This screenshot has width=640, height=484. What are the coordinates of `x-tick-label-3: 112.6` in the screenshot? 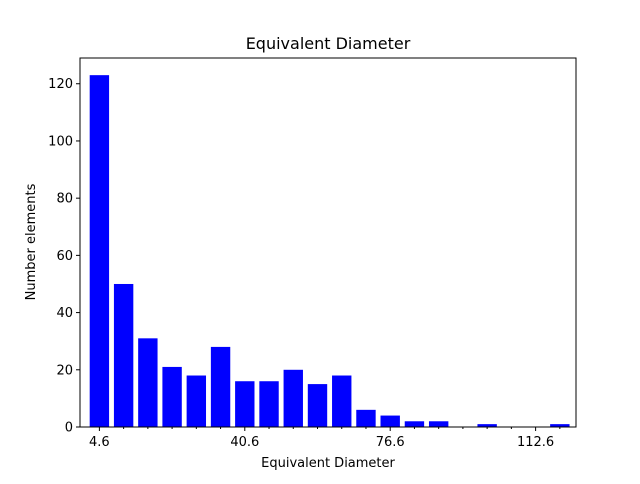 It's located at (535, 442).